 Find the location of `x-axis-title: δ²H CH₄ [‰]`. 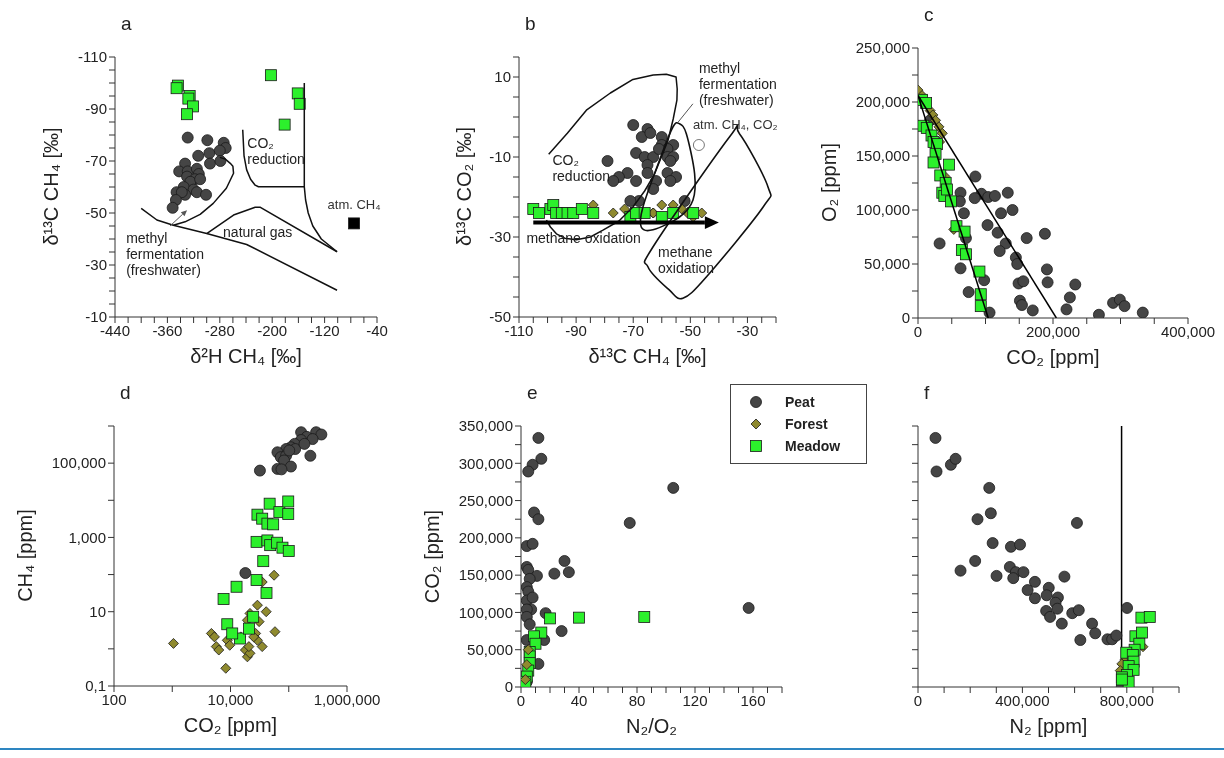

x-axis-title: δ²H CH₄ [‰] is located at coordinates (246, 356).